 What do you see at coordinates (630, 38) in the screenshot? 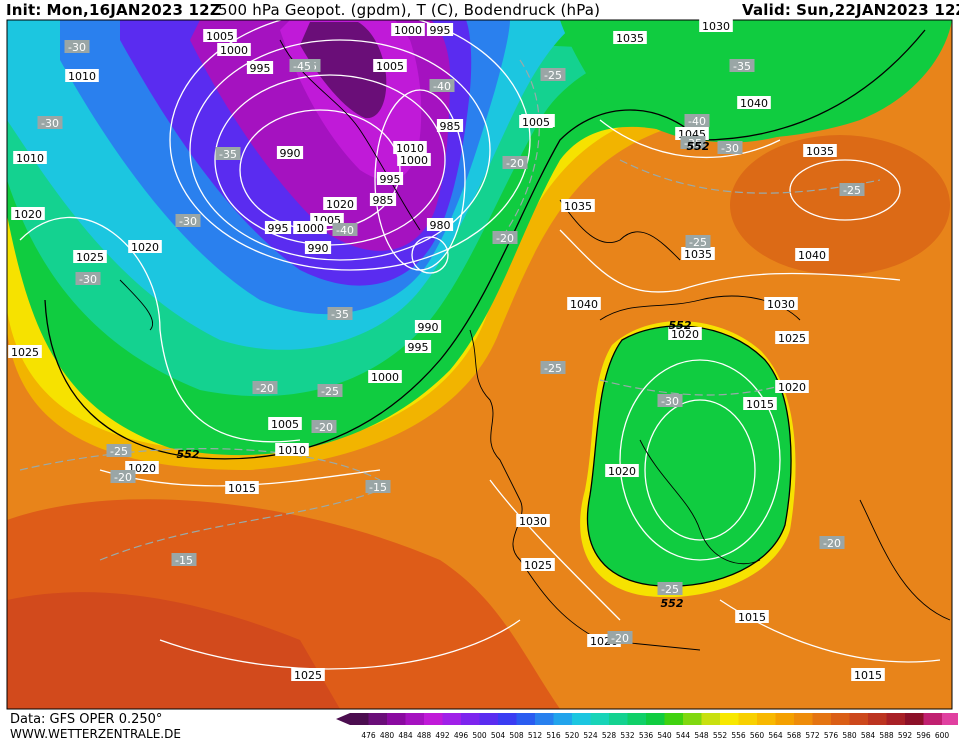
I see `pressure-label: 1035` at bounding box center [630, 38].